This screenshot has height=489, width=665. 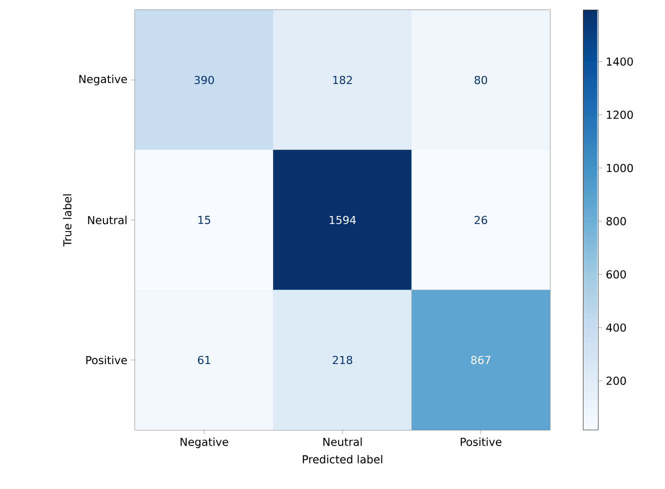 I want to click on data-label: 390, so click(x=204, y=80).